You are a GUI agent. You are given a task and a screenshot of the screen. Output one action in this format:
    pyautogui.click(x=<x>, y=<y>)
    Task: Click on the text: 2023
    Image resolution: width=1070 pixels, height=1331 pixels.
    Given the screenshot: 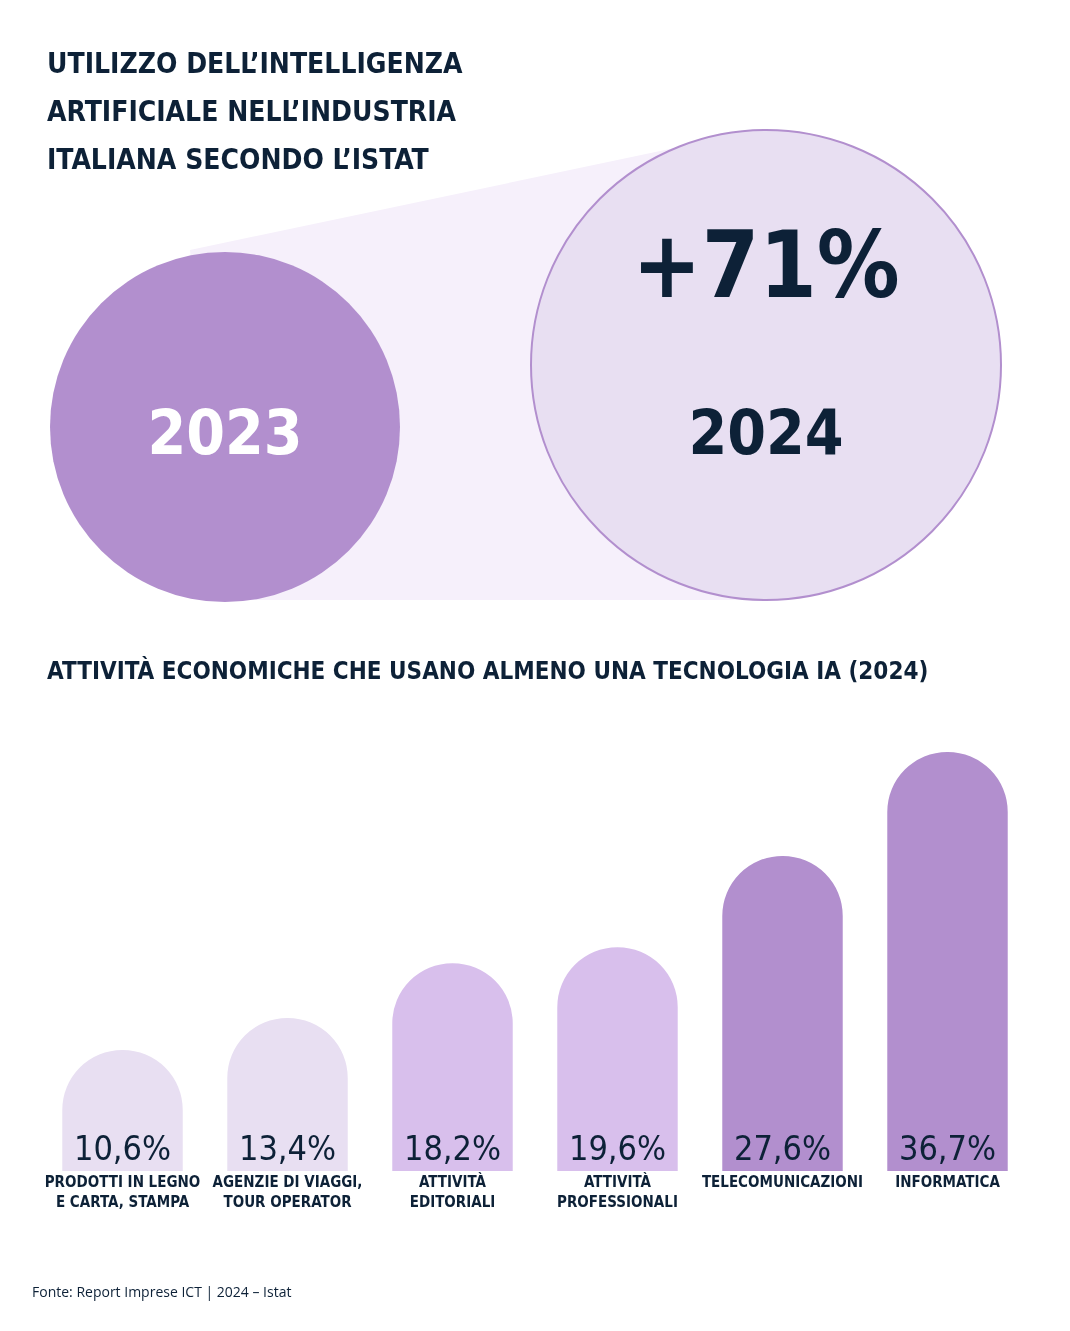 What is the action you would take?
    pyautogui.click(x=225, y=432)
    